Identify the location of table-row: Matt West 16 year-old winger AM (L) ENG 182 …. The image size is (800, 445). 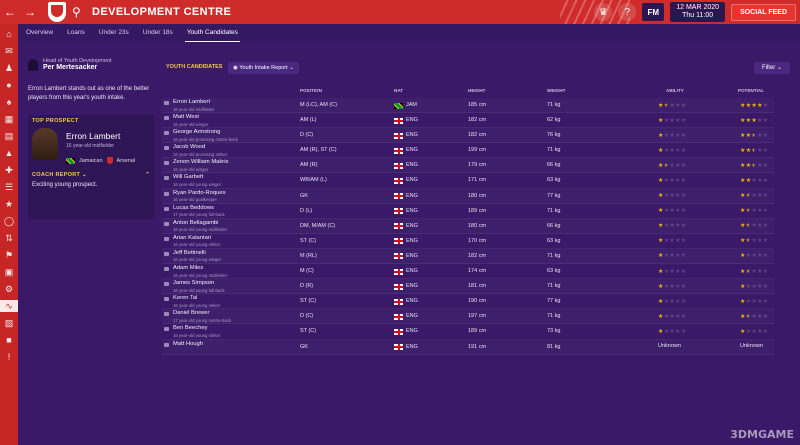
(468, 121).